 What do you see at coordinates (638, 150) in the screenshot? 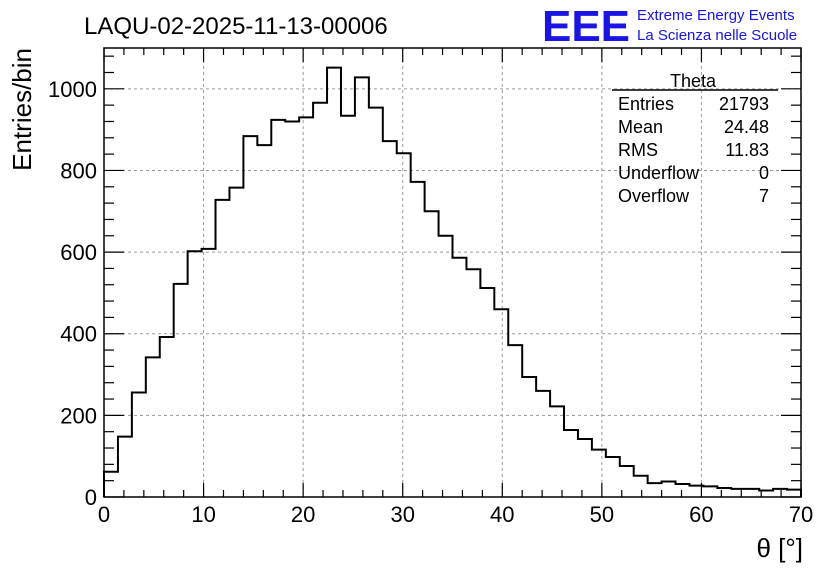
I see `stats-label: RMS` at bounding box center [638, 150].